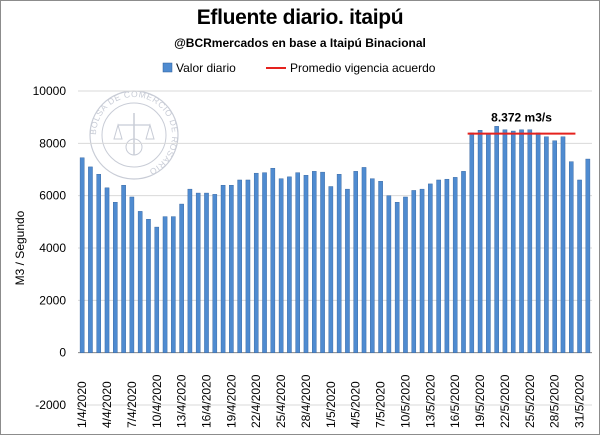 The image size is (600, 435). What do you see at coordinates (52, 143) in the screenshot?
I see `y-tick-label: 8000` at bounding box center [52, 143].